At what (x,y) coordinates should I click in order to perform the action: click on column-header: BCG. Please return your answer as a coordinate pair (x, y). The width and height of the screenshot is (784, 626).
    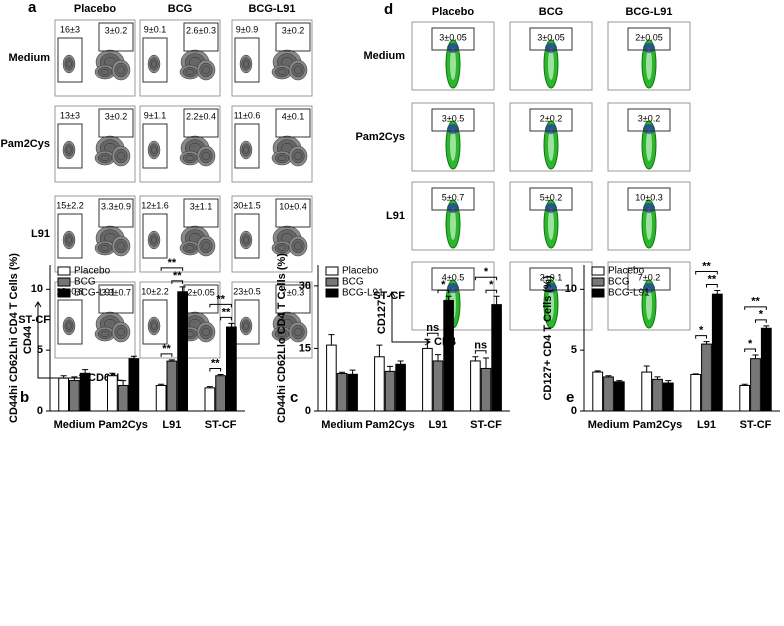
    Looking at the image, I should click on (551, 12).